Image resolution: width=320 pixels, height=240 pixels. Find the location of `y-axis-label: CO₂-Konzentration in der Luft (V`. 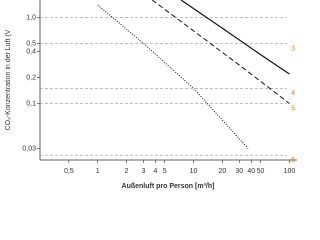

y-axis-label: CO₂-Konzentration in der Luft (V is located at coordinates (8, 79).